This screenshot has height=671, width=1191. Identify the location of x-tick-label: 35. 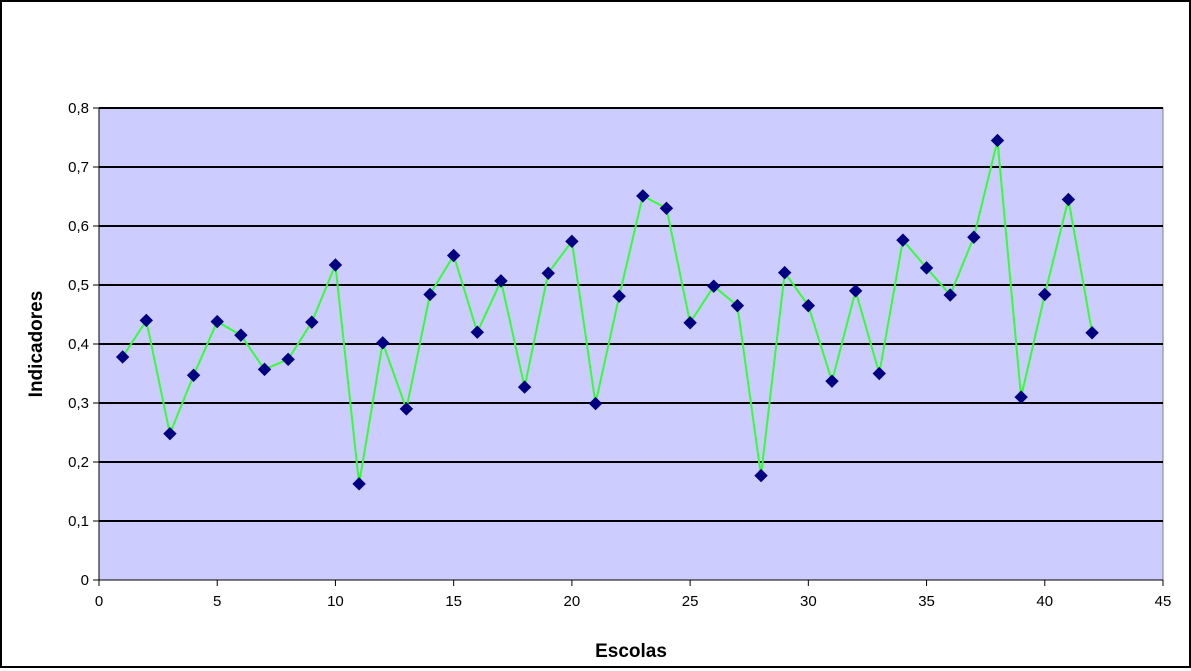
(926, 601).